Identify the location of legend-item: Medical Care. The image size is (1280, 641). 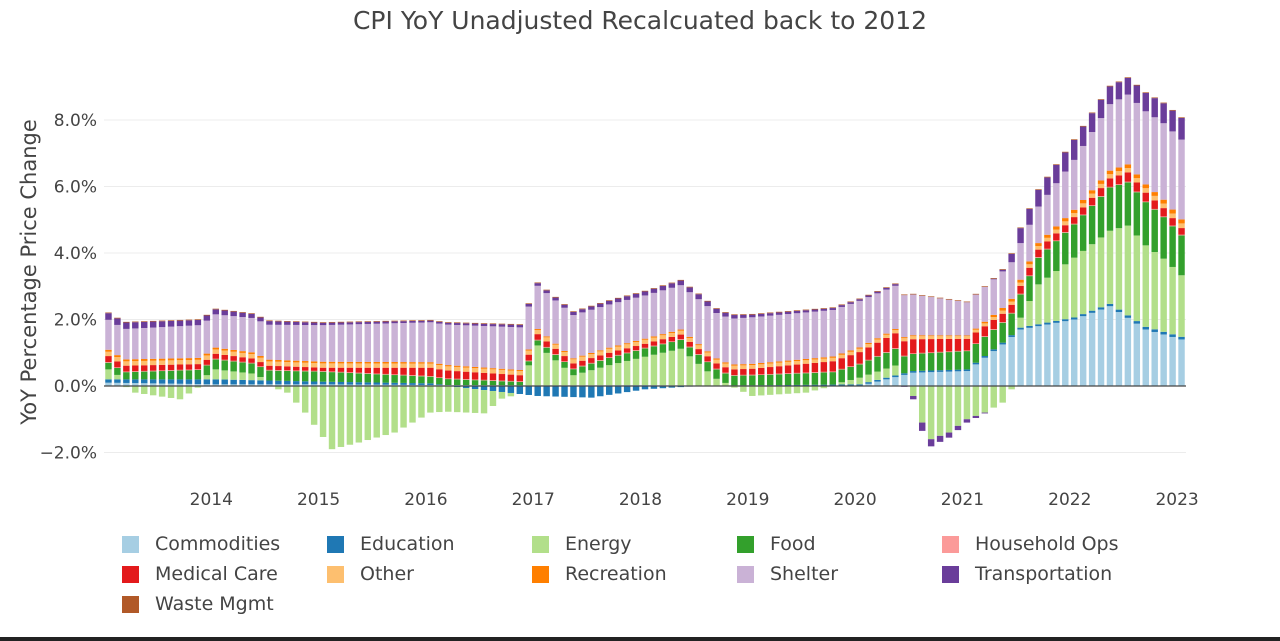
(200, 574).